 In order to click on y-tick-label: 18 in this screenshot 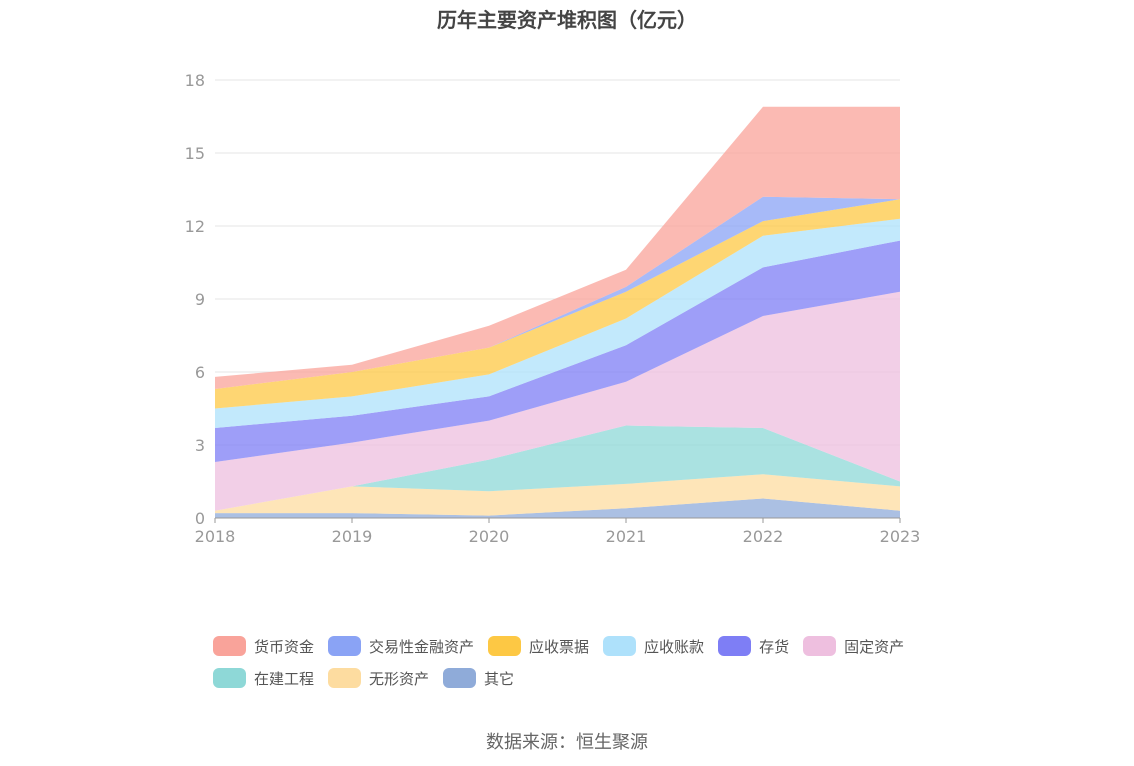, I will do `click(195, 80)`.